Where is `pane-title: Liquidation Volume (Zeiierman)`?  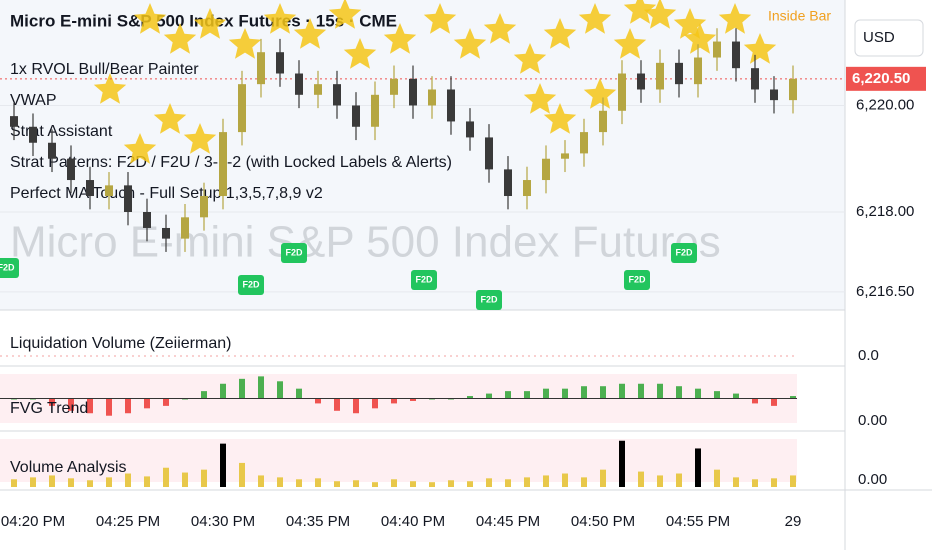 pane-title: Liquidation Volume (Zeiierman) is located at coordinates (120, 343).